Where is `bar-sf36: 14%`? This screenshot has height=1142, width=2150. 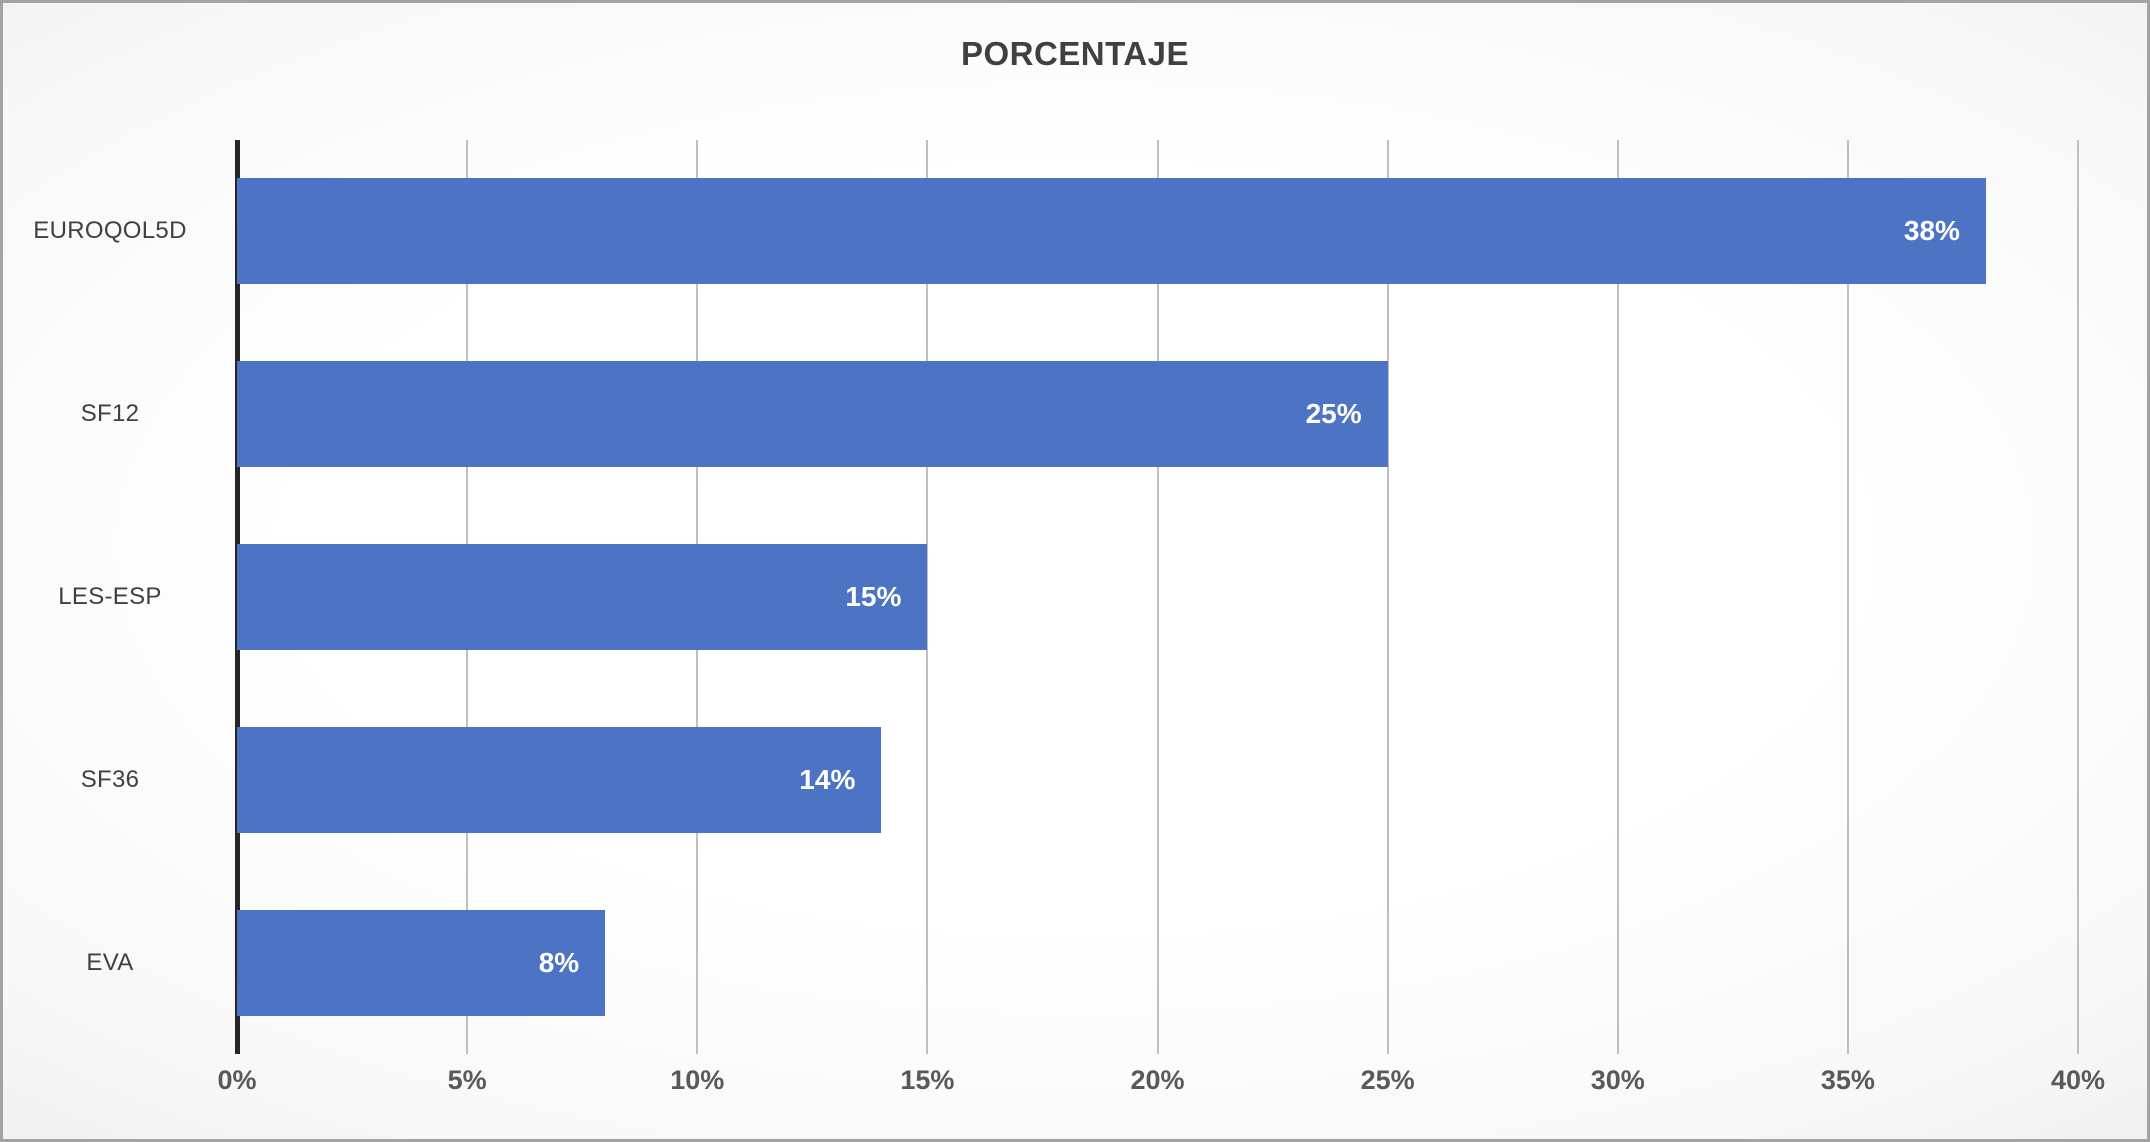 bar-sf36: 14% is located at coordinates (559, 779).